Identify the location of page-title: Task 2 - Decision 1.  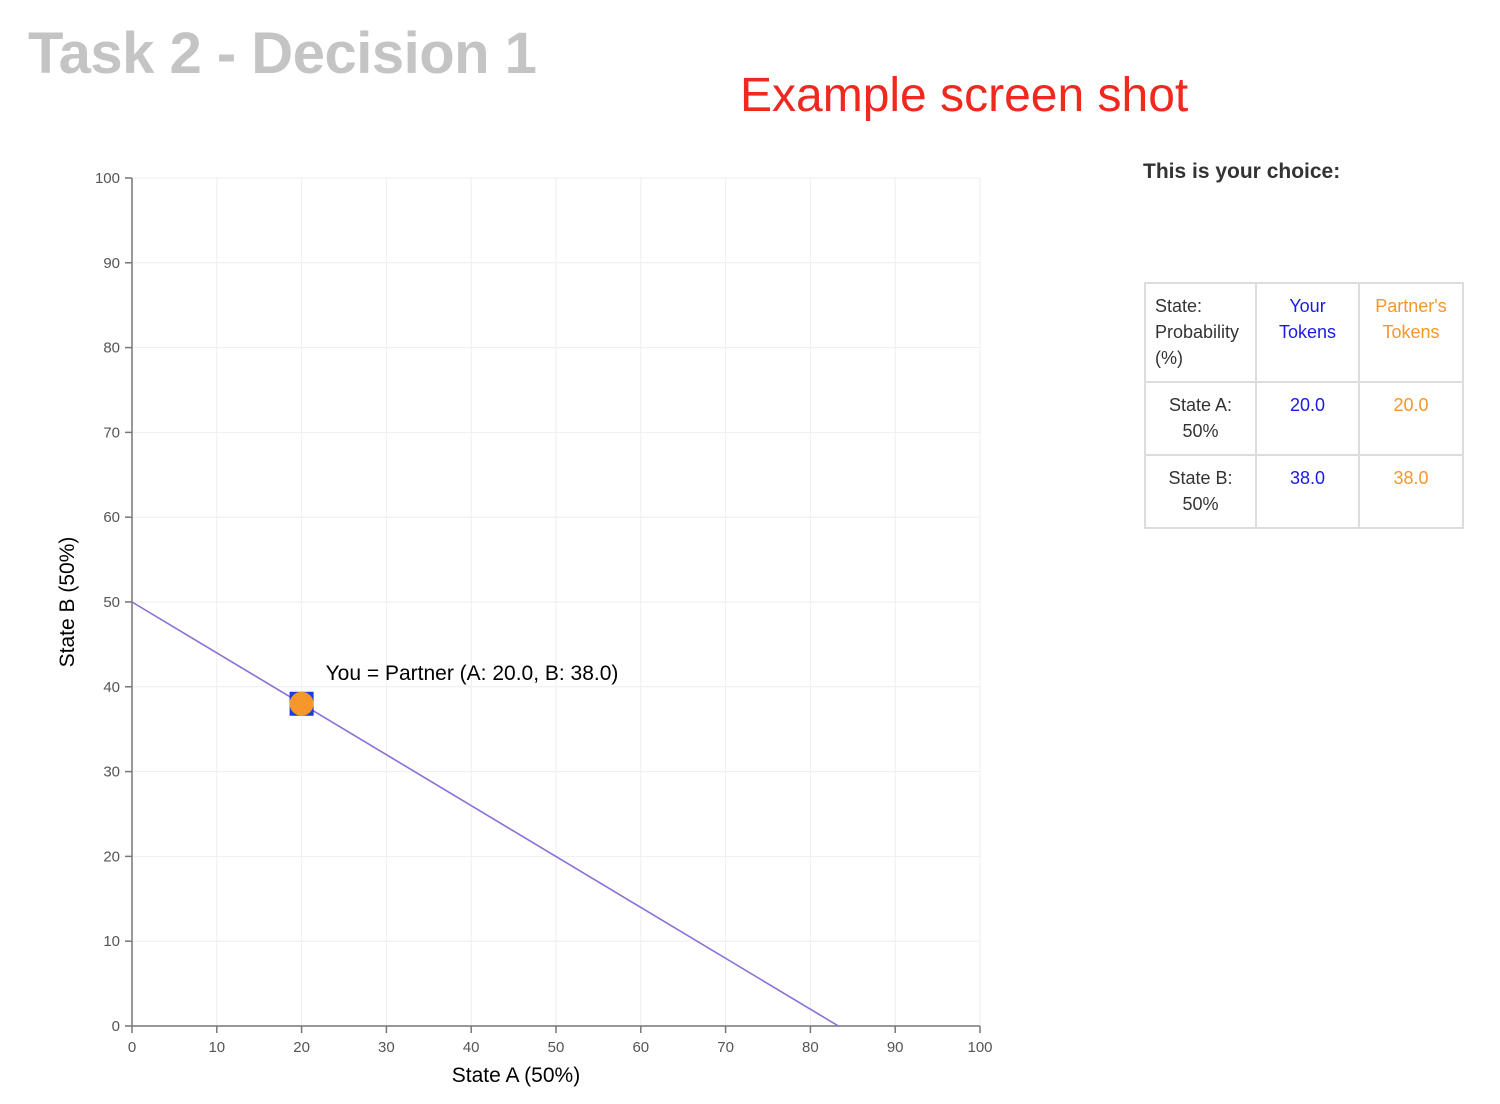
(282, 53).